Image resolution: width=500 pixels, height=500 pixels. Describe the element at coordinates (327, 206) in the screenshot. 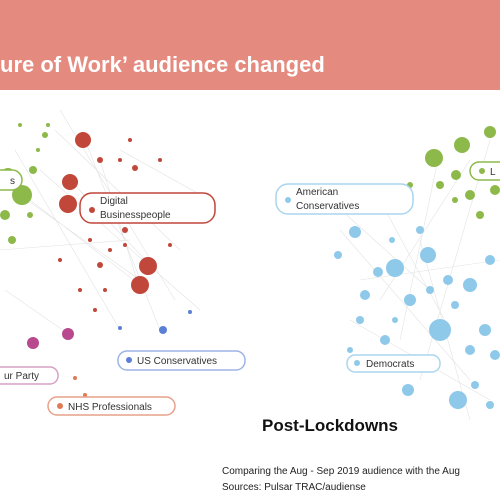

I see `node-label: Conservatives` at that location.